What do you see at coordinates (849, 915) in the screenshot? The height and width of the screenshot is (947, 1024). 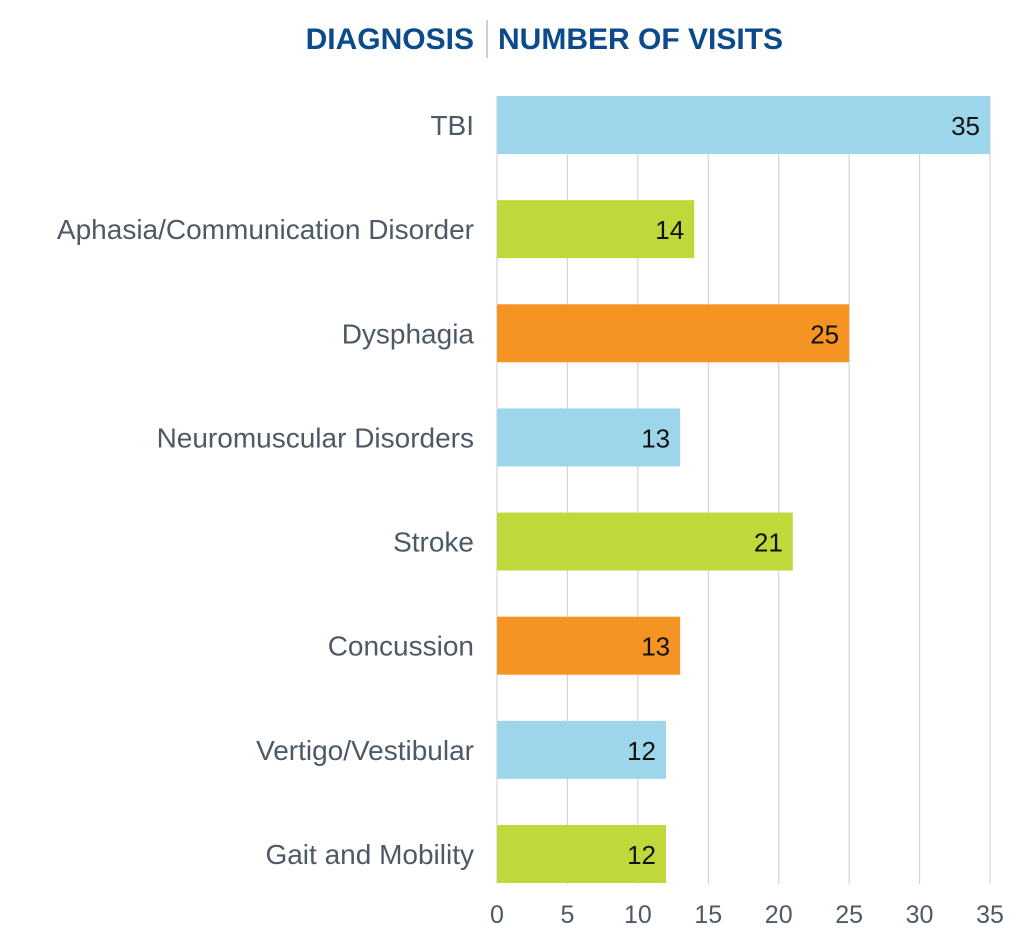 I see `tick-label-25: 25` at bounding box center [849, 915].